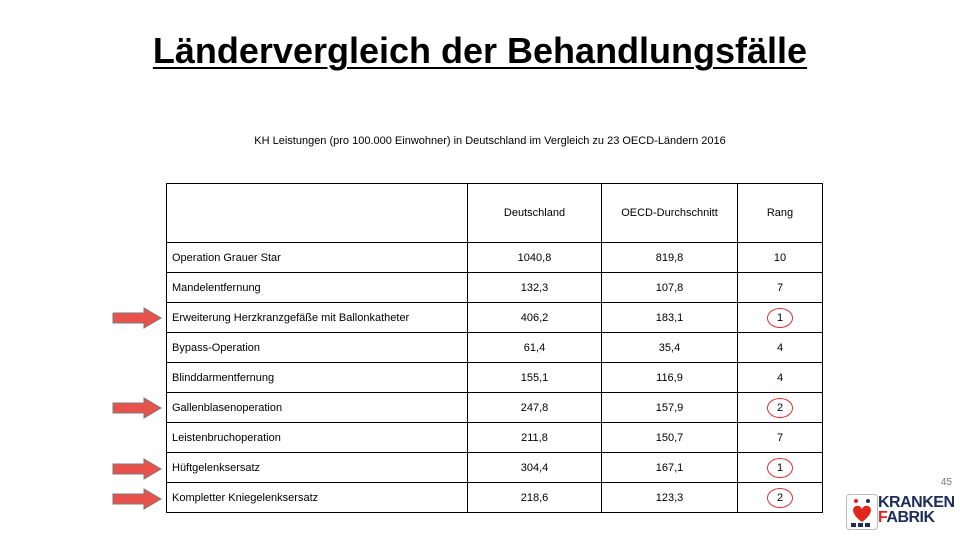 This screenshot has width=960, height=540. What do you see at coordinates (669, 213) in the screenshot?
I see `header-oecd: OECD-Durchschnitt` at bounding box center [669, 213].